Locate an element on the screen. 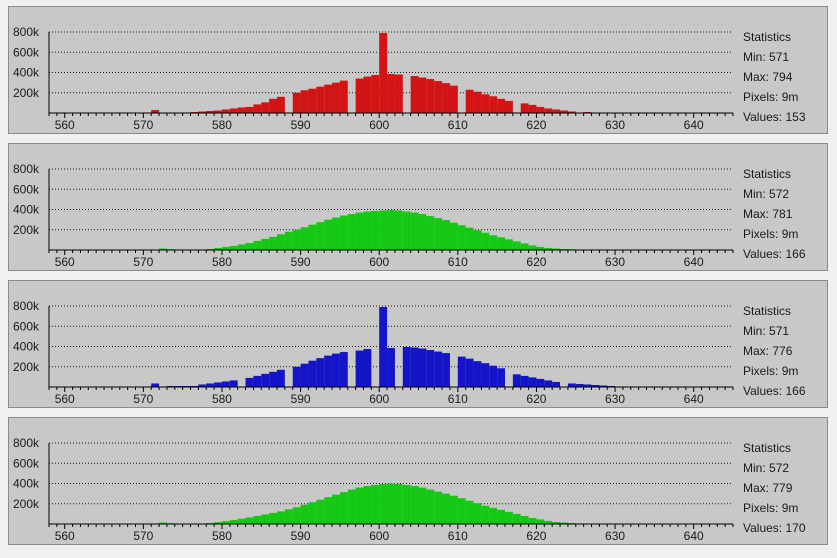  x-tick-label: 580 is located at coordinates (222, 536).